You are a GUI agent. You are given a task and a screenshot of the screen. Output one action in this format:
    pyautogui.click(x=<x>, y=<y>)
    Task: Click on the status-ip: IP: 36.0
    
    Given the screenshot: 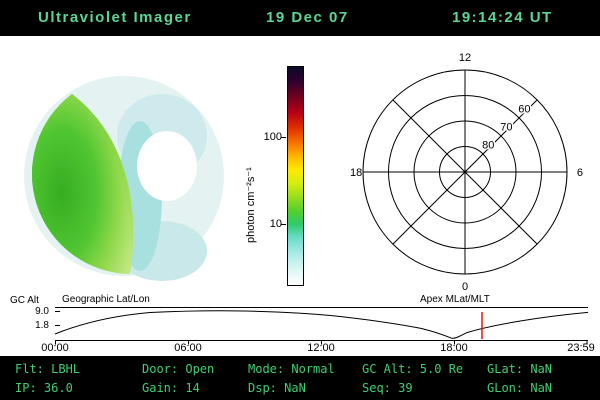 What is the action you would take?
    pyautogui.click(x=44, y=388)
    